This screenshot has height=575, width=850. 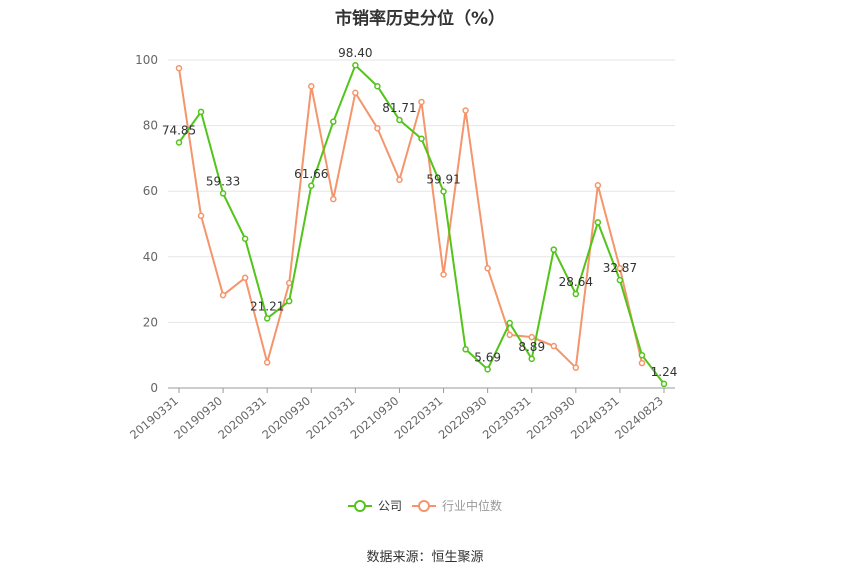 I want to click on y-tick-label: 80, so click(x=150, y=126).